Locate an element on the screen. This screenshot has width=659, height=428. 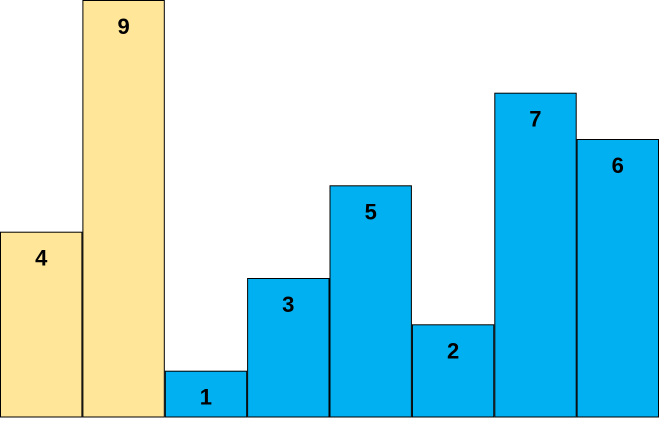
bar-value-label-7: 7 is located at coordinates (535, 119).